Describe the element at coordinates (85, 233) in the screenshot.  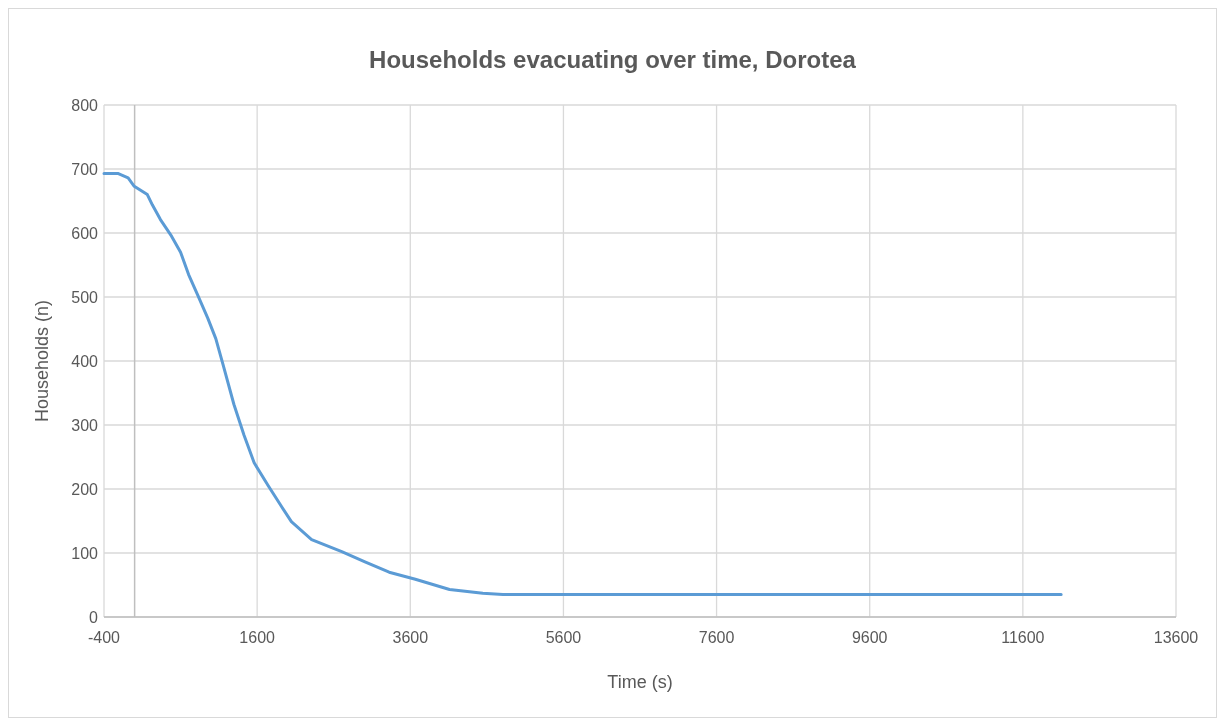
I see `y-tick-label: 600` at that location.